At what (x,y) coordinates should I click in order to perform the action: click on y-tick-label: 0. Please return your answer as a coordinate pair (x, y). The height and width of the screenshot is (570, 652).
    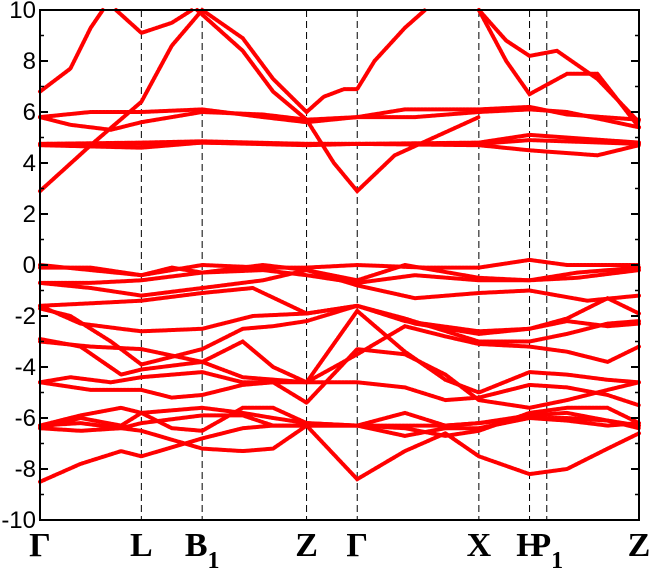
    Looking at the image, I should click on (29, 265).